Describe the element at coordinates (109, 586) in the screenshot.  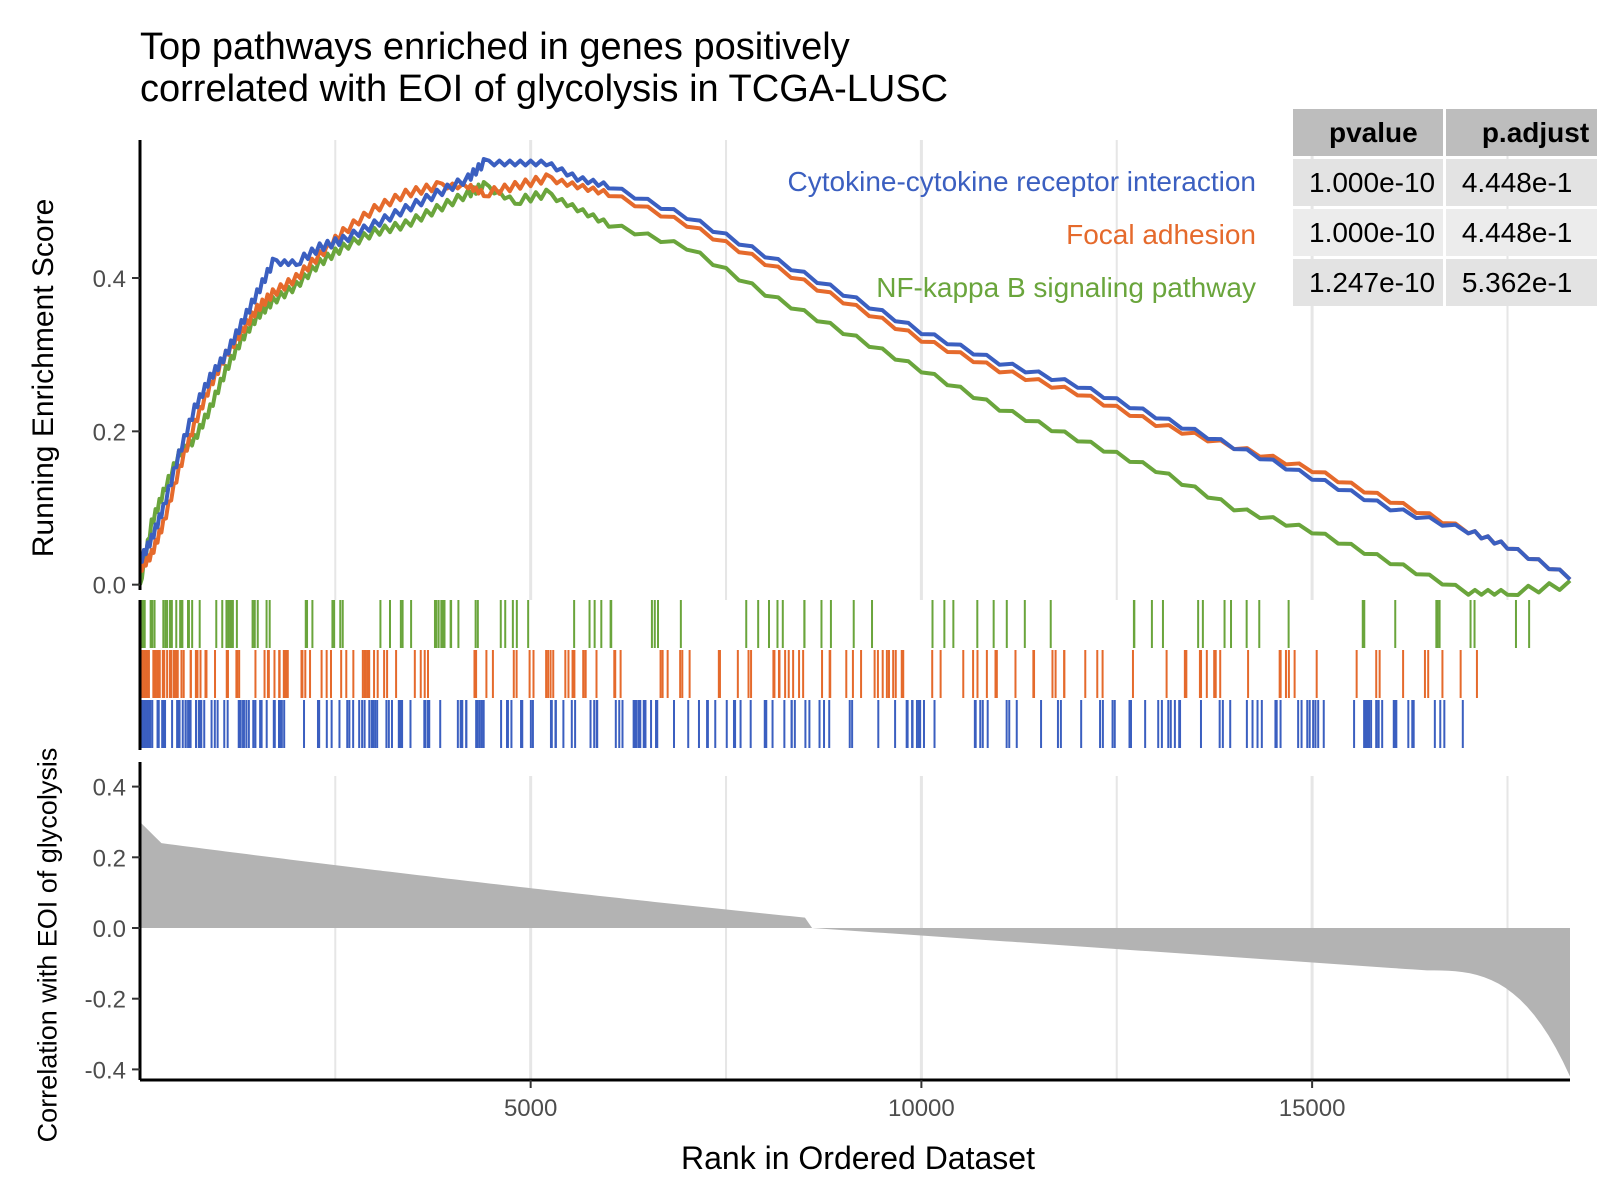
I see `y-tick-label-top: 0.0` at that location.